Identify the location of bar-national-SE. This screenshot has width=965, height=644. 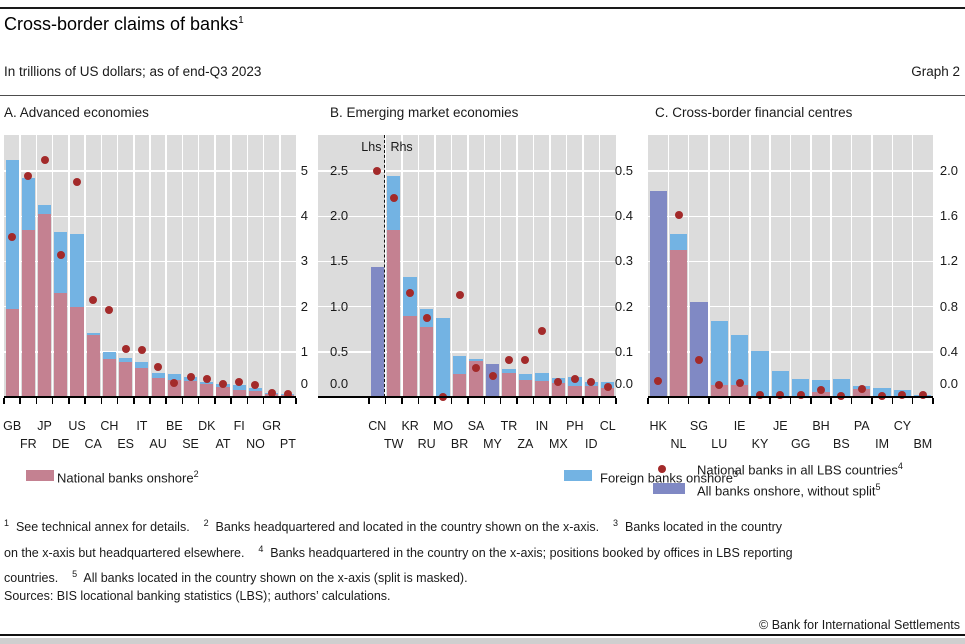
(190, 388).